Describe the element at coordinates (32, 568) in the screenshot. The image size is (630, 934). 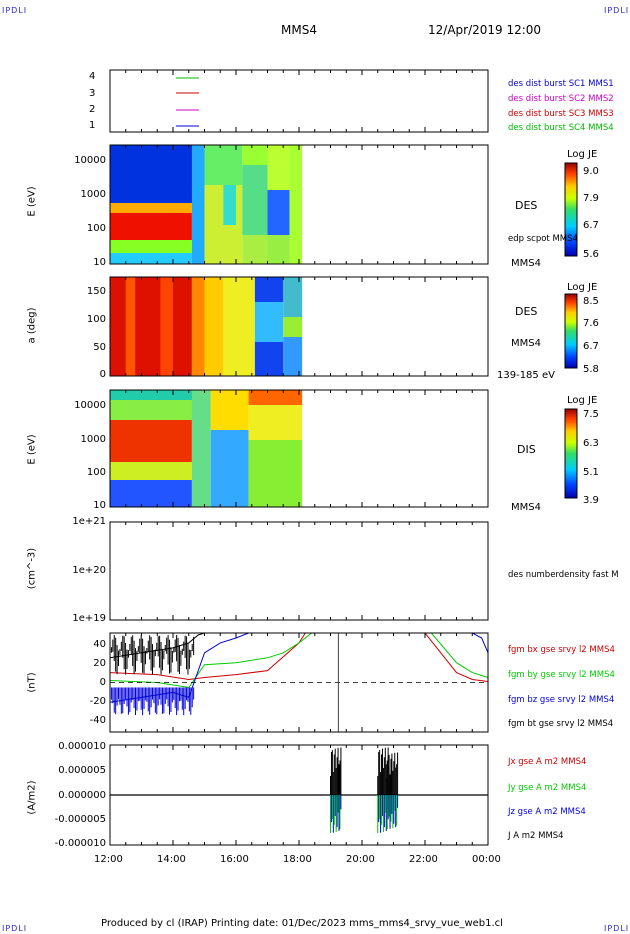
I see `density-ylabel: (cm^-3)` at that location.